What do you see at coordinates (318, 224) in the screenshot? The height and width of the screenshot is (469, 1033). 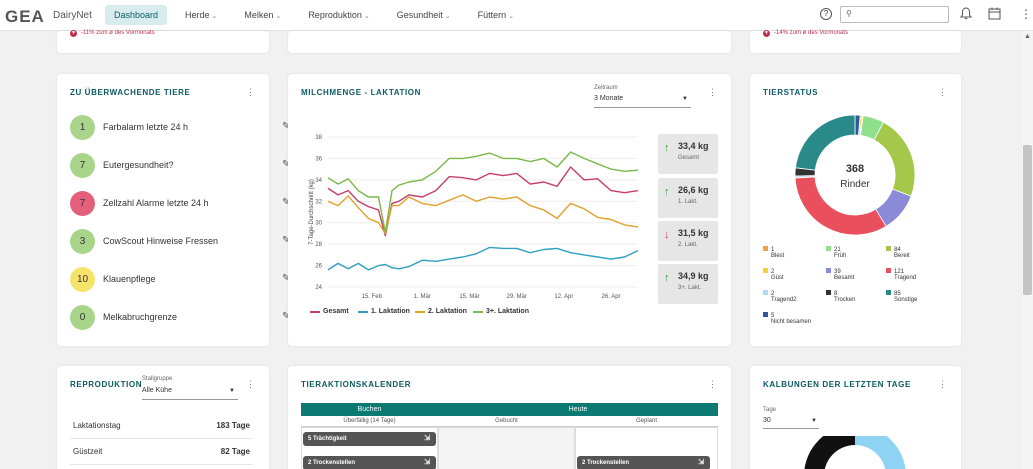 I see `y-tick-label: 30` at bounding box center [318, 224].